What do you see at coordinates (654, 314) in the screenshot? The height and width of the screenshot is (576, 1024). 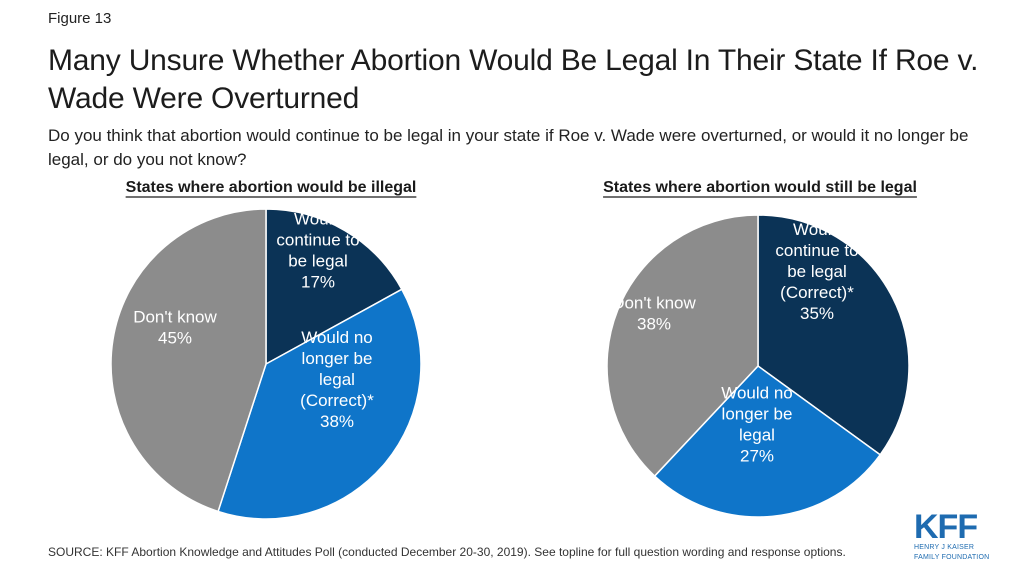 I see `pie-label-dont-know: Don't know 38%` at bounding box center [654, 314].